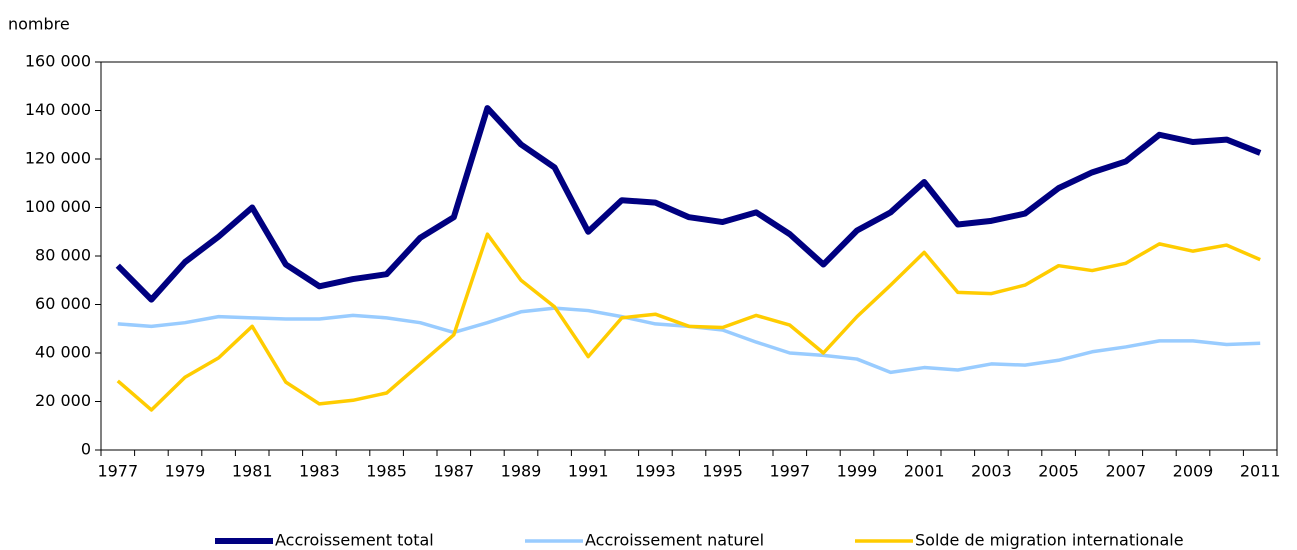 The height and width of the screenshot is (550, 1297). Describe the element at coordinates (319, 471) in the screenshot. I see `x-tick-label: 1983` at that location.